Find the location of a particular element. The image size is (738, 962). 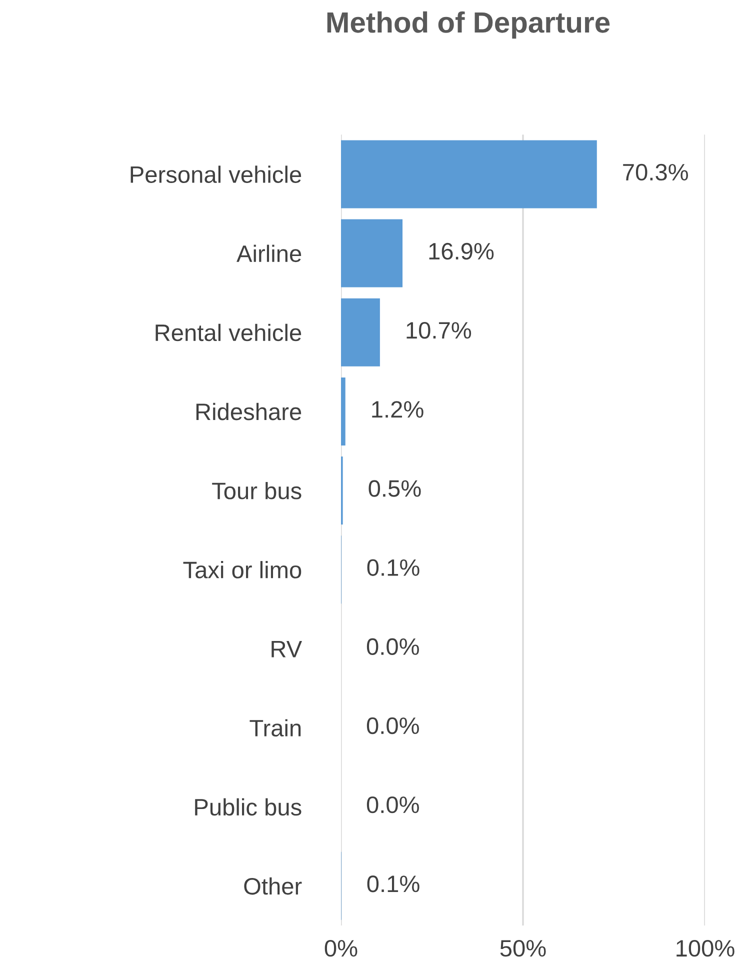

data-label: 70.3% is located at coordinates (655, 172).